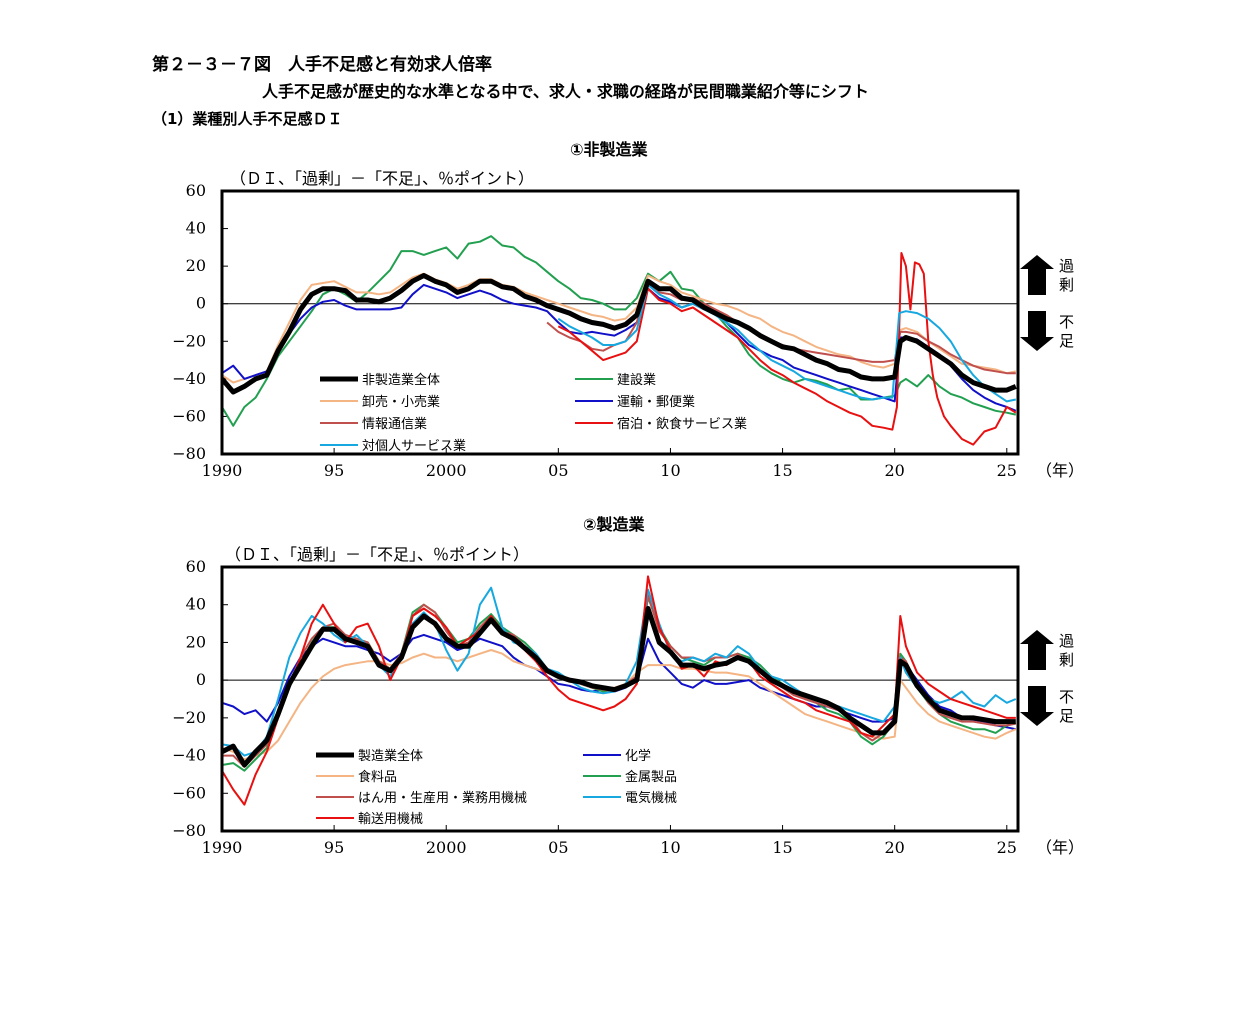 The width and height of the screenshot is (1241, 1015). I want to click on legend-label: 運輸・郵便業, so click(656, 402).